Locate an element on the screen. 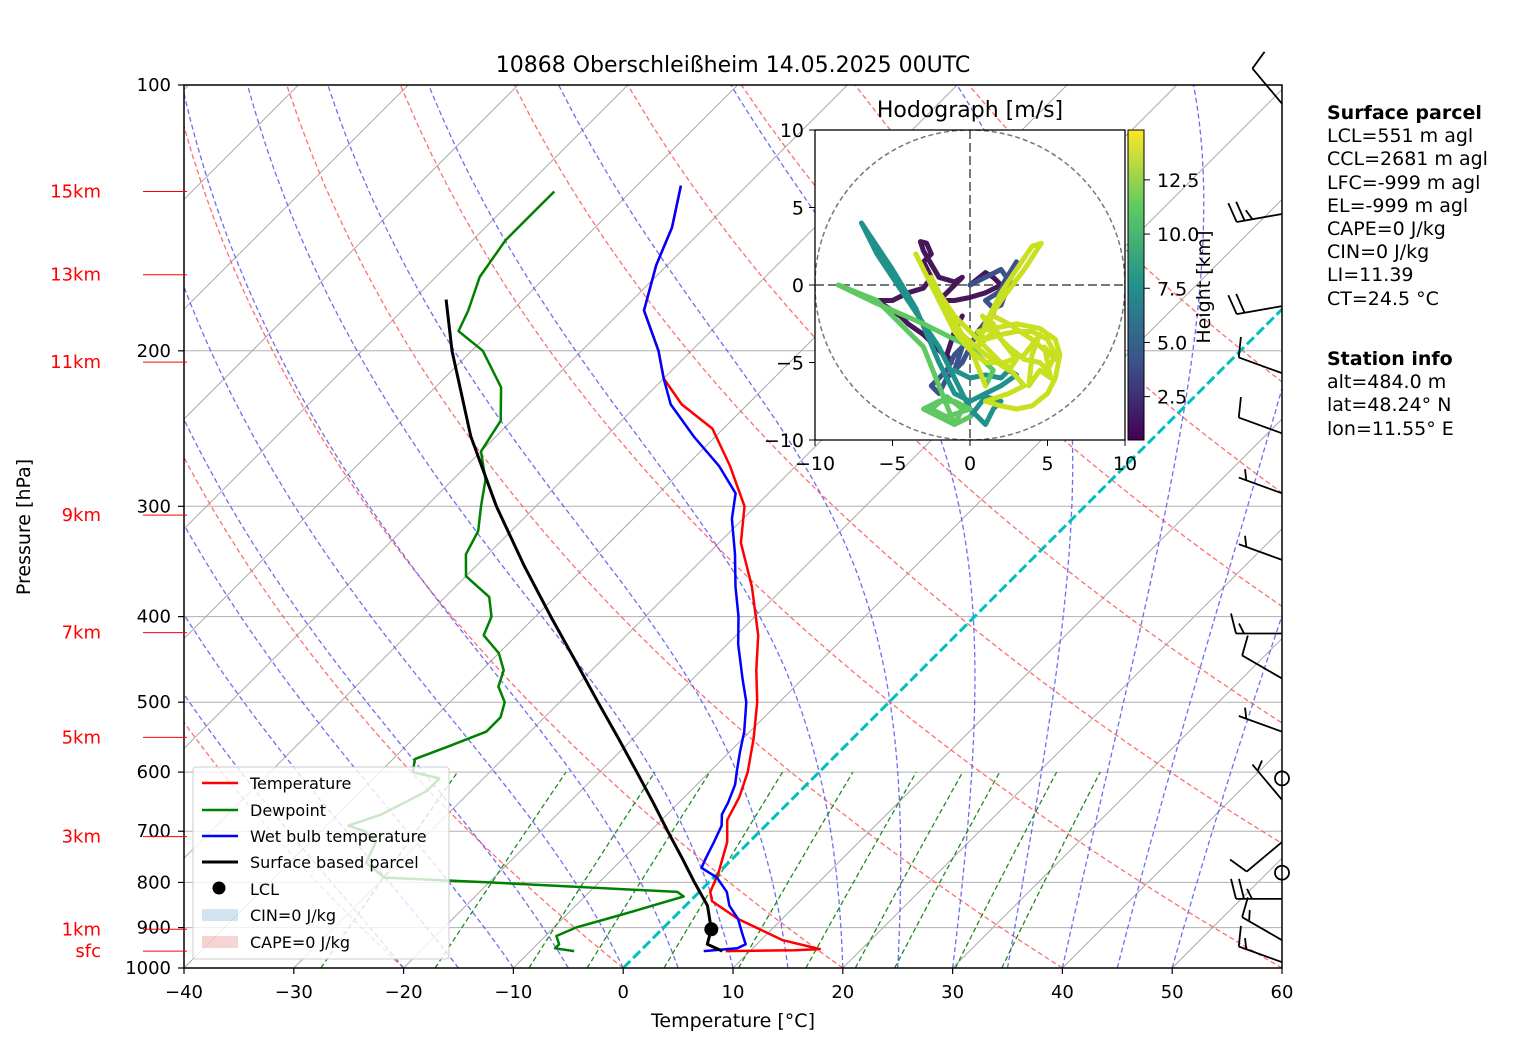 Image resolution: width=1517 pixels, height=1054 pixels. hodograph-x-tick-label: −5 is located at coordinates (892, 464).